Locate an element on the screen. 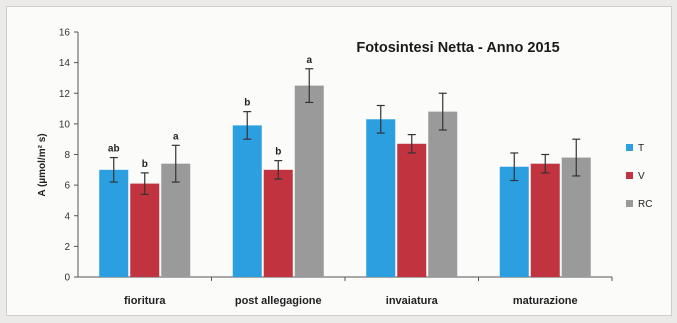  x-tick-label: fioritura is located at coordinates (145, 301).